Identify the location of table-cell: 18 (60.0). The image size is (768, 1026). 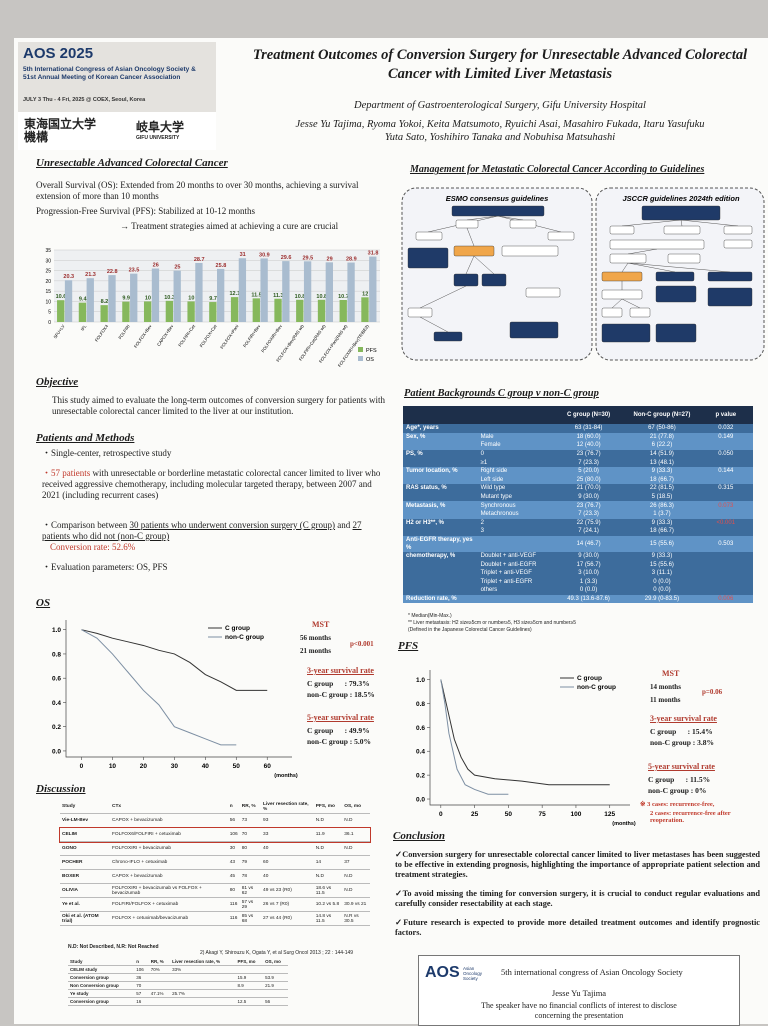
(588, 436).